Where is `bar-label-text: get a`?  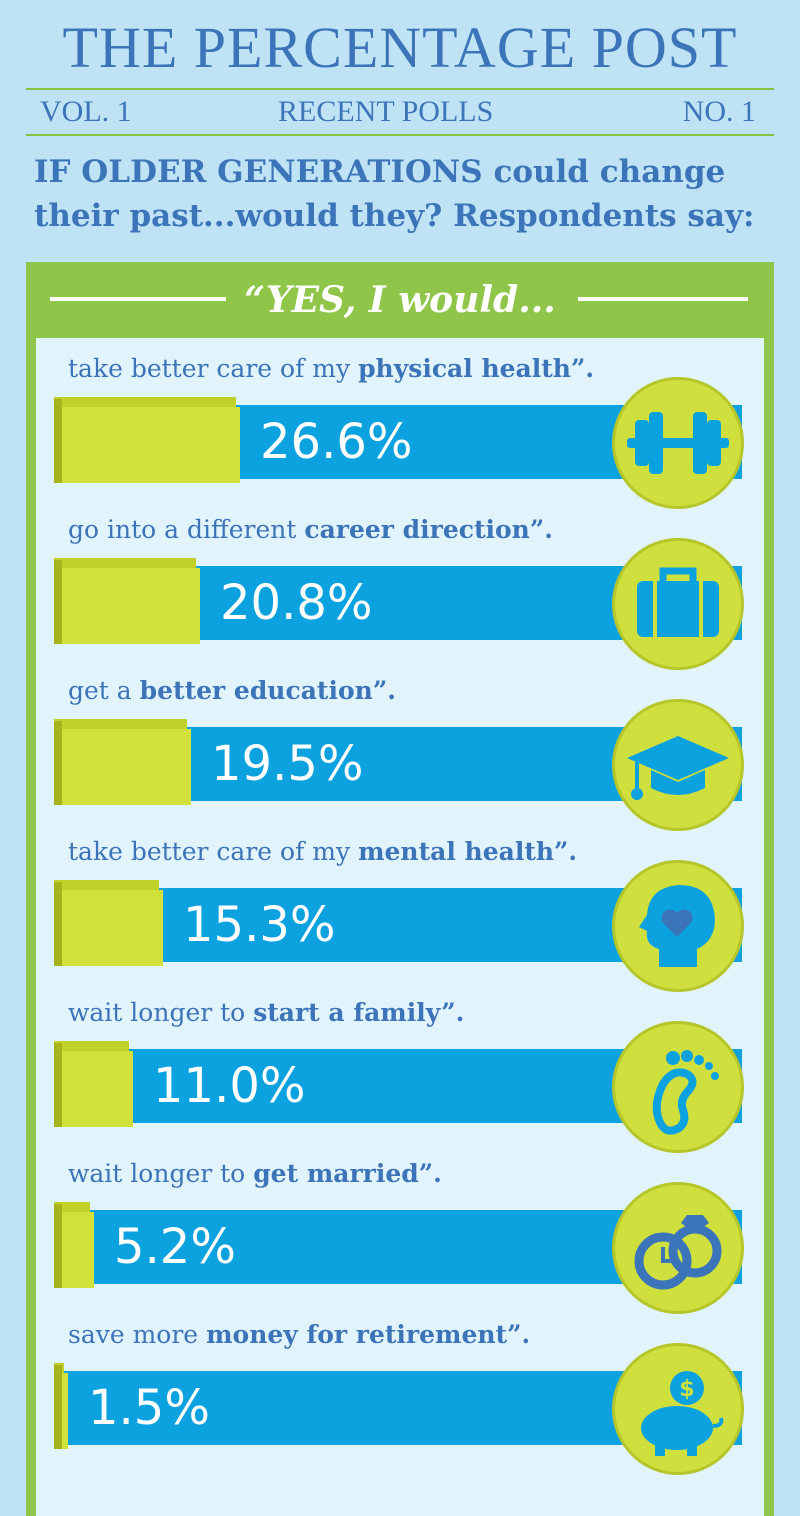
bar-label-text: get a is located at coordinates (104, 690).